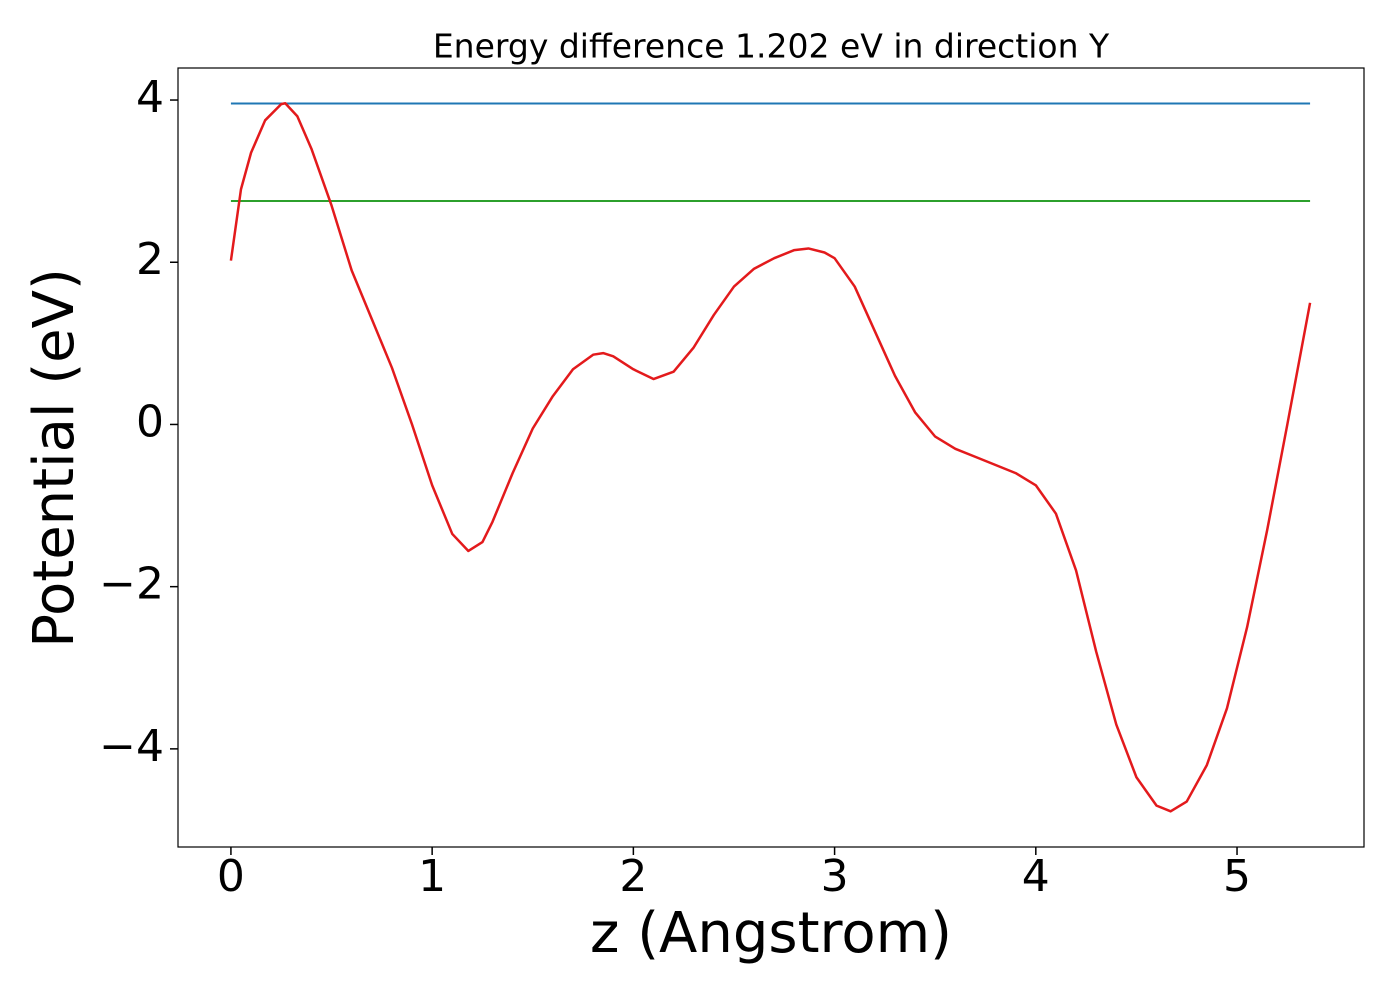 Image resolution: width=1400 pixels, height=1000 pixels. What do you see at coordinates (231, 876) in the screenshot?
I see `x-tick-label: 0` at bounding box center [231, 876].